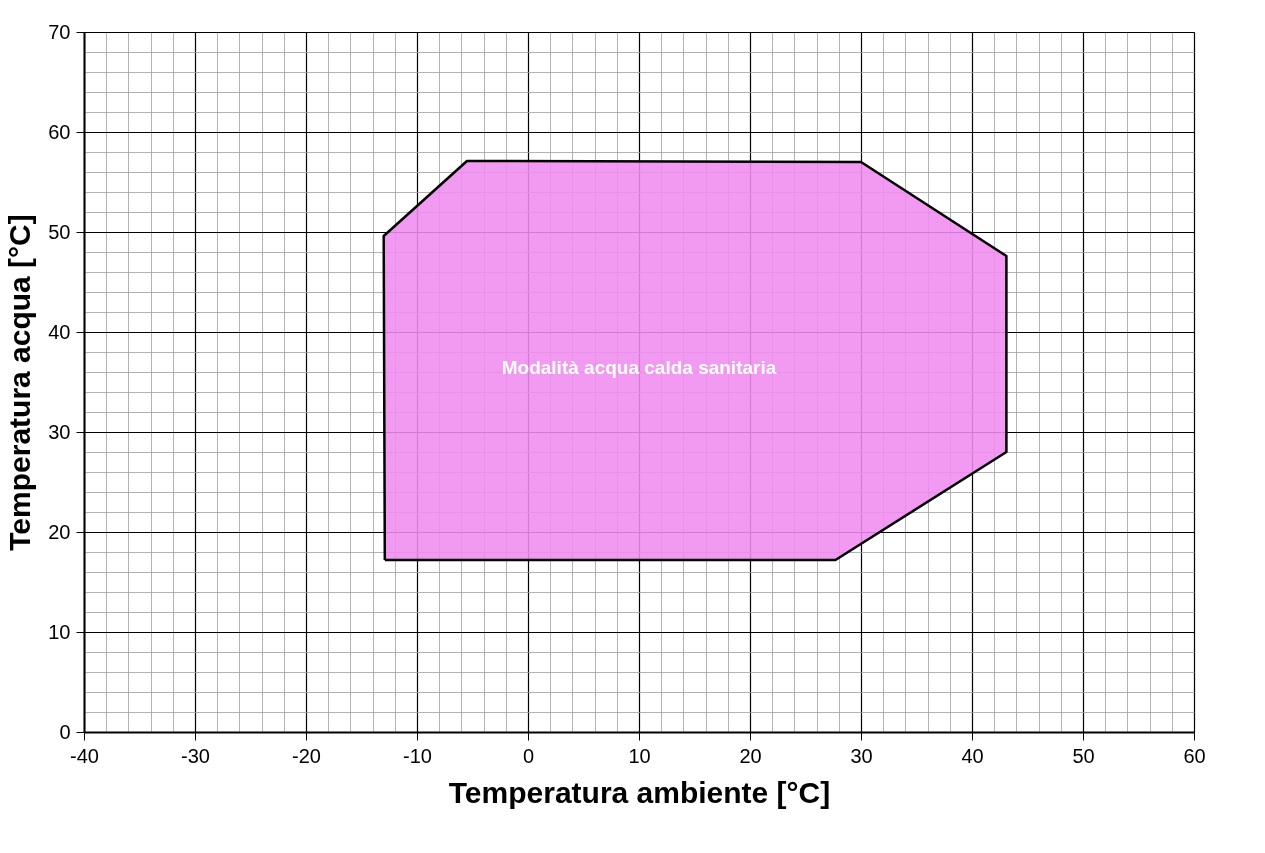 The height and width of the screenshot is (853, 1265). I want to click on x-tick-label: 0, so click(528, 755).